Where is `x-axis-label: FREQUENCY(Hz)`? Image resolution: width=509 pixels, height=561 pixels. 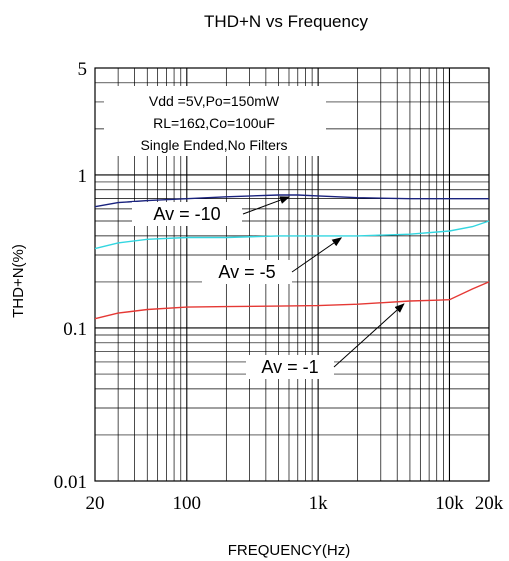 x-axis-label: FREQUENCY(Hz) is located at coordinates (289, 550).